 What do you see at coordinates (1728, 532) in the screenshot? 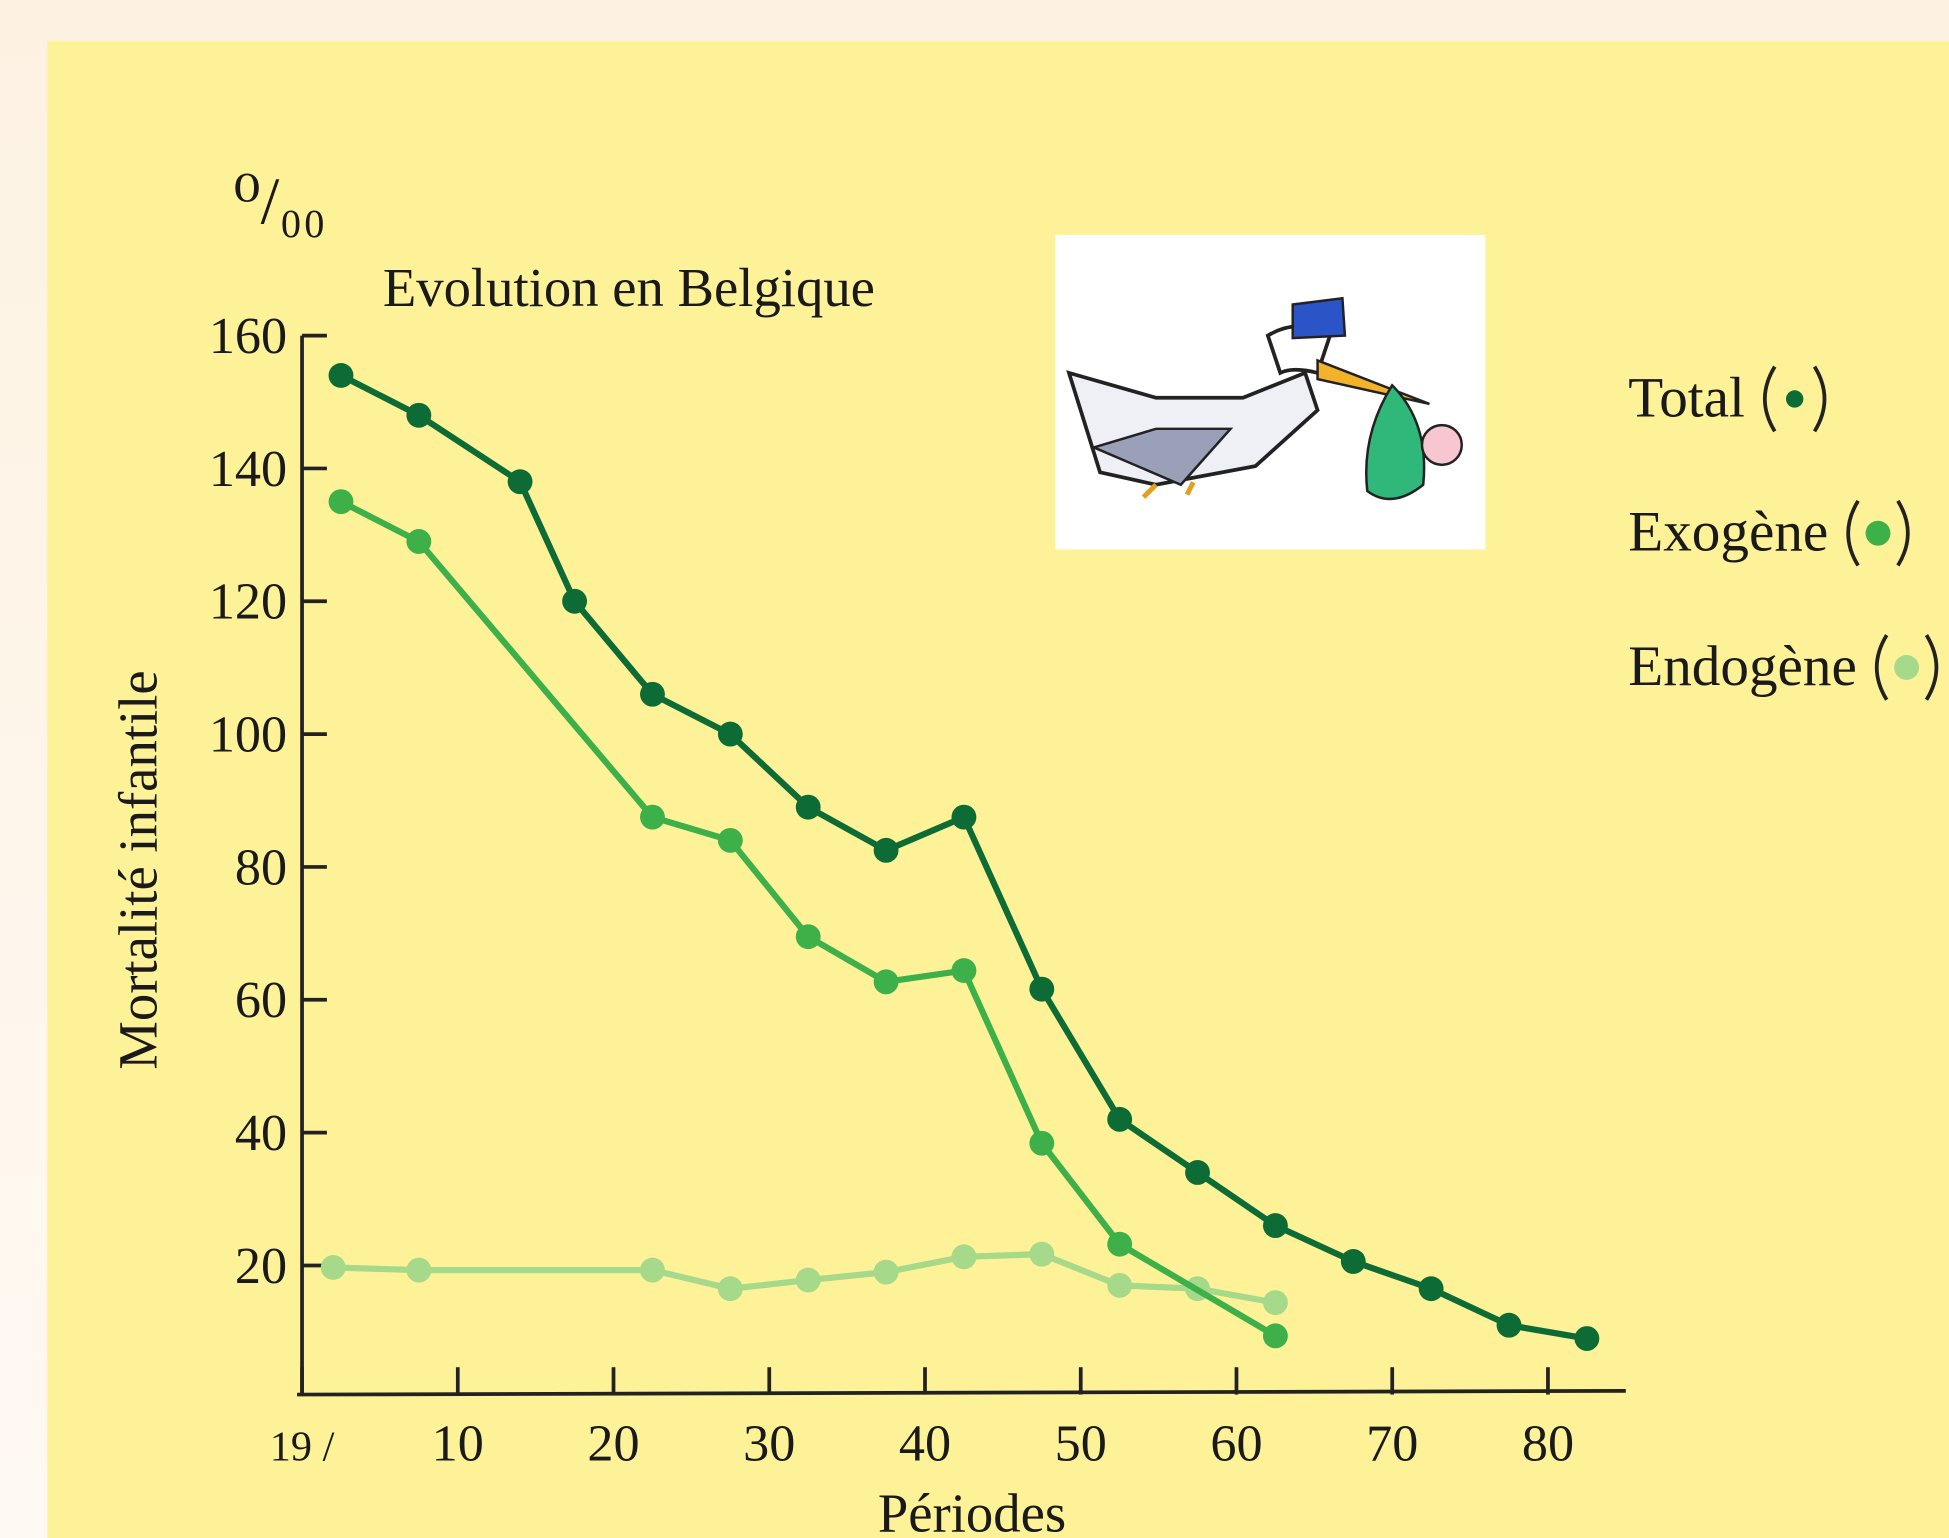
I see `legend-label: Exogène` at bounding box center [1728, 532].